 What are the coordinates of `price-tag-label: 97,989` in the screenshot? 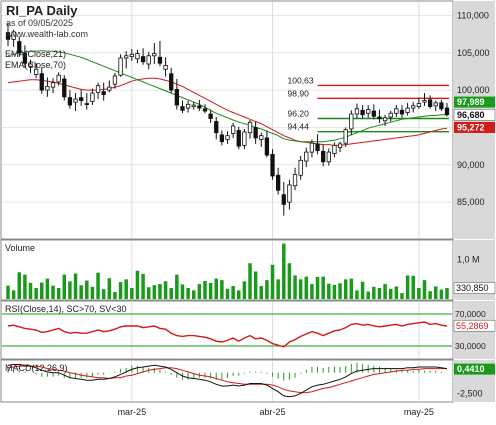 It's located at (471, 102).